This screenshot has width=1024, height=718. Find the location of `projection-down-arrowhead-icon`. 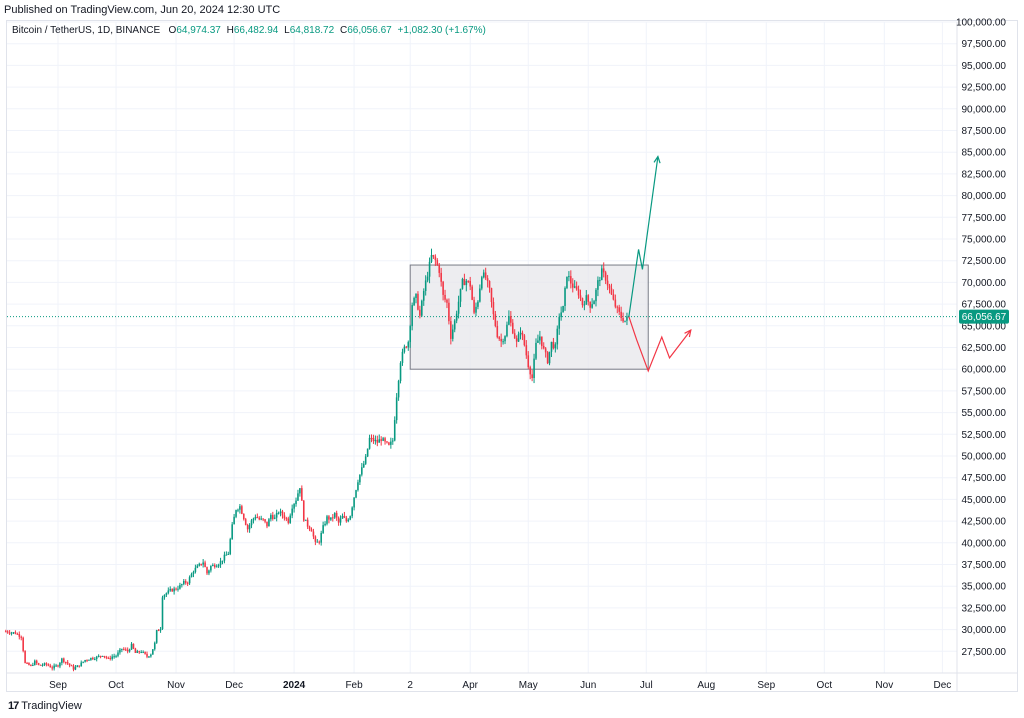

projection-down-arrowhead-icon is located at coordinates (688, 333).